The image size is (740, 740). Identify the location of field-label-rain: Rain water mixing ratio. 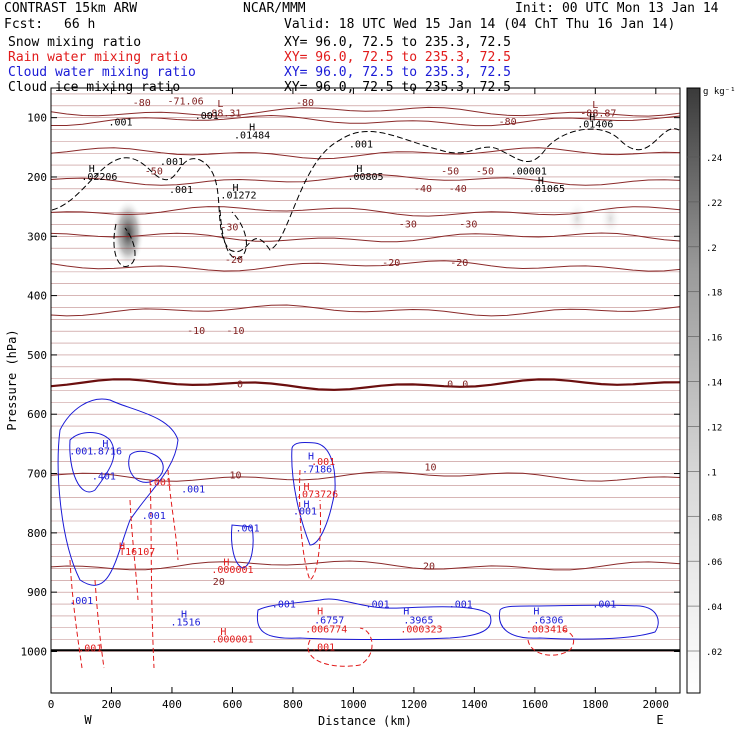
(98, 57).